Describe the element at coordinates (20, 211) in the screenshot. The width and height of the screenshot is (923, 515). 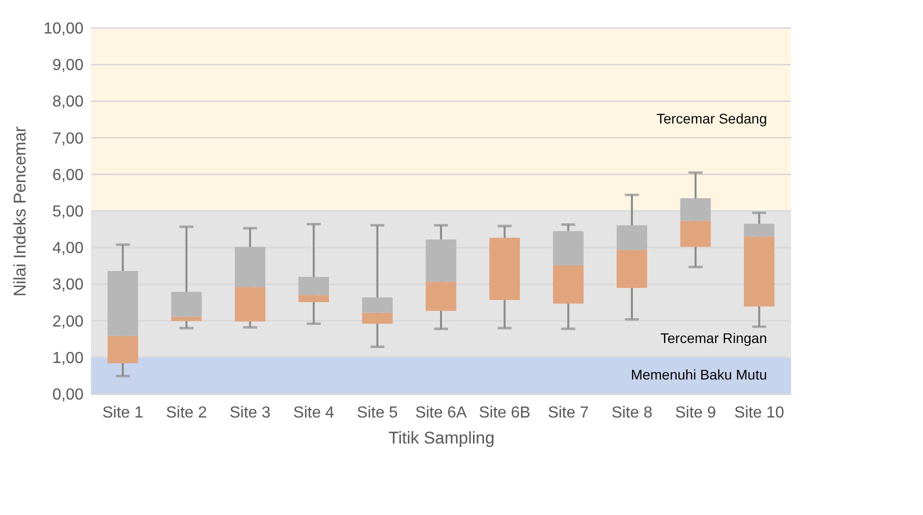
I see `y-axis-title: Nilai Indeks Pencemar` at that location.